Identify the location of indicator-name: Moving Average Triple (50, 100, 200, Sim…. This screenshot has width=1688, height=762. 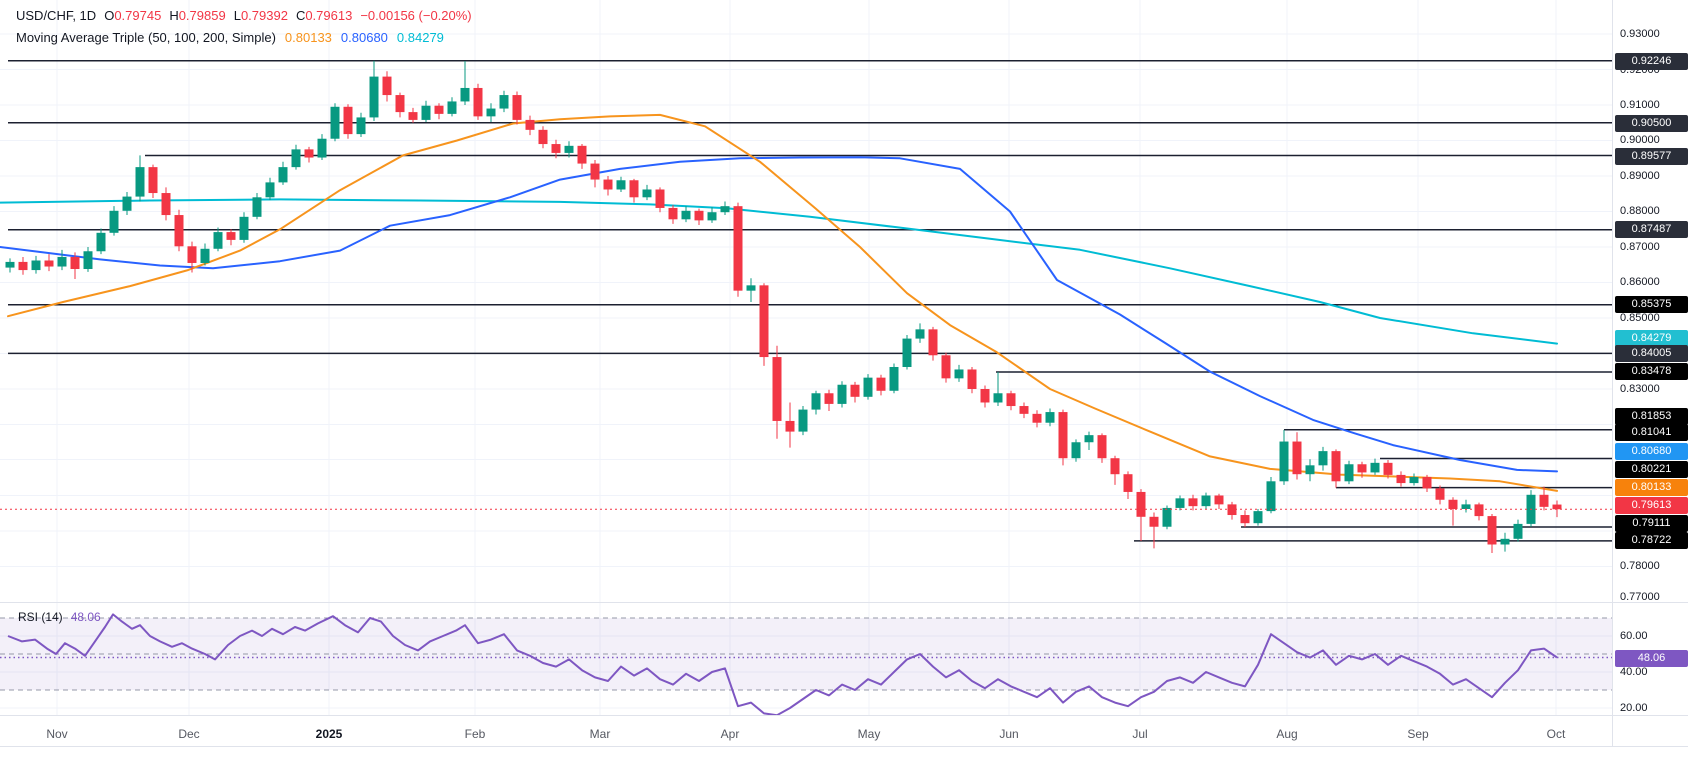
(146, 37).